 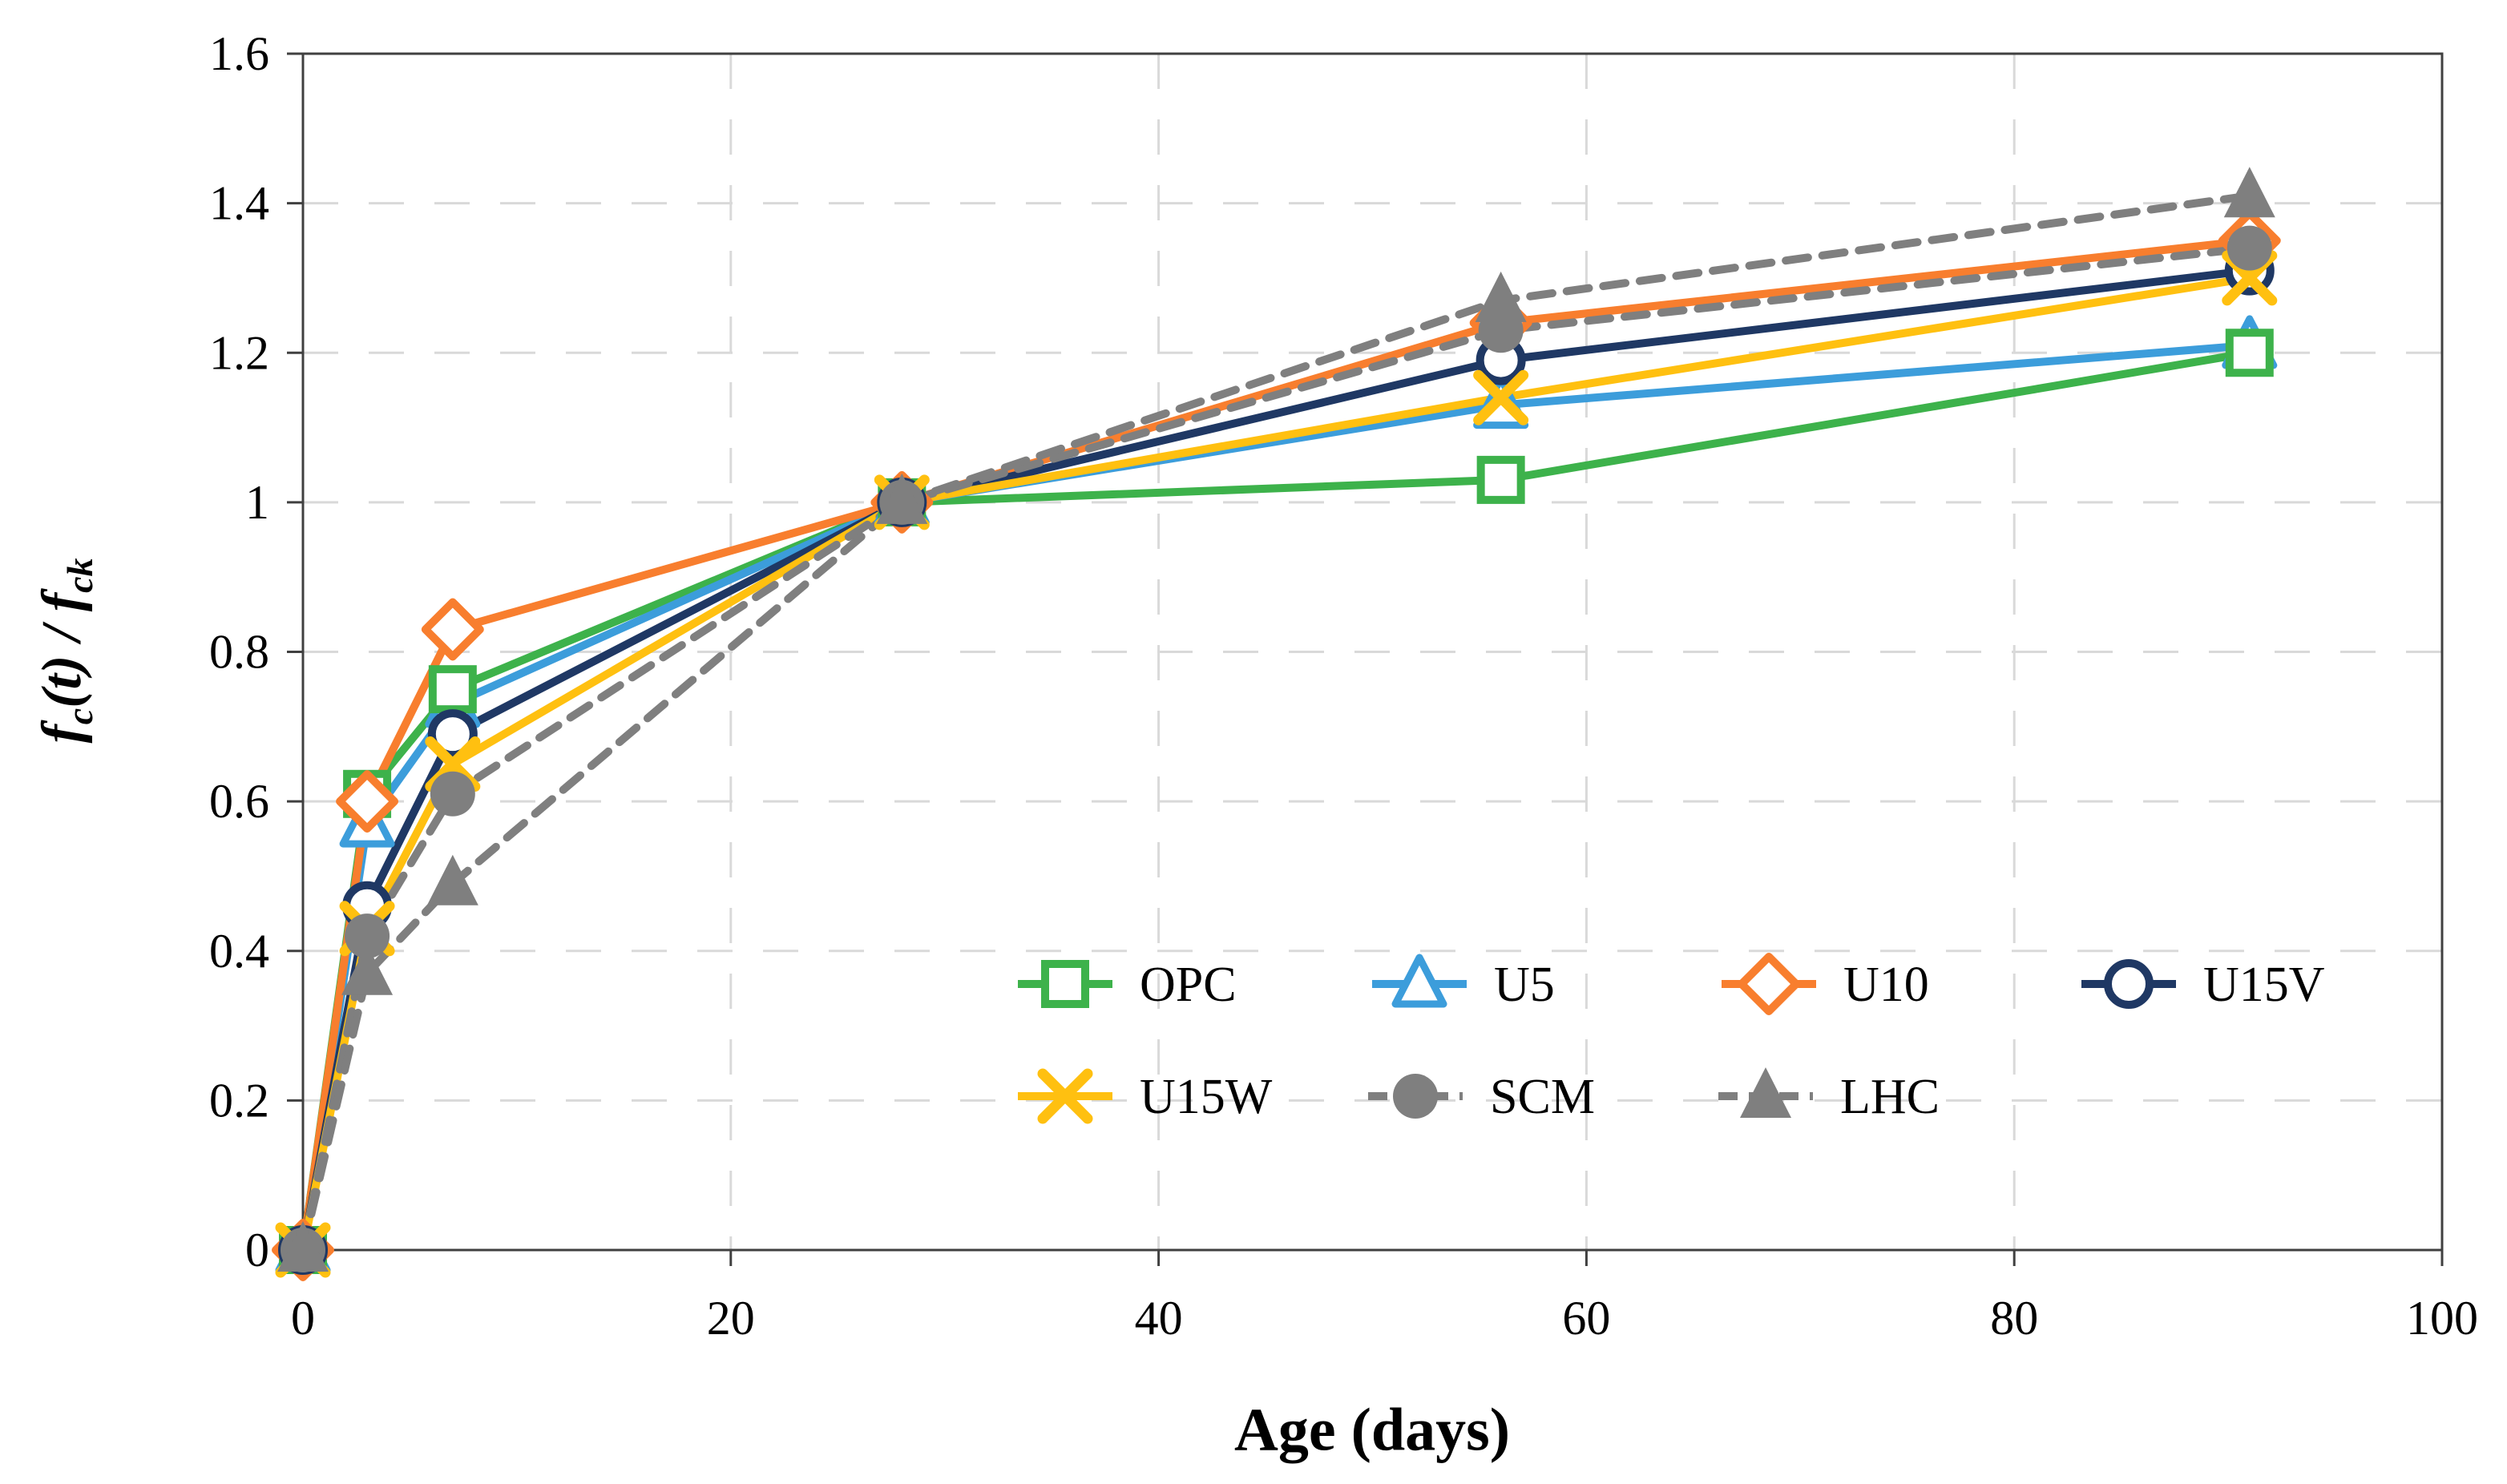 What do you see at coordinates (1886, 985) in the screenshot?
I see `legend-label: U10` at bounding box center [1886, 985].